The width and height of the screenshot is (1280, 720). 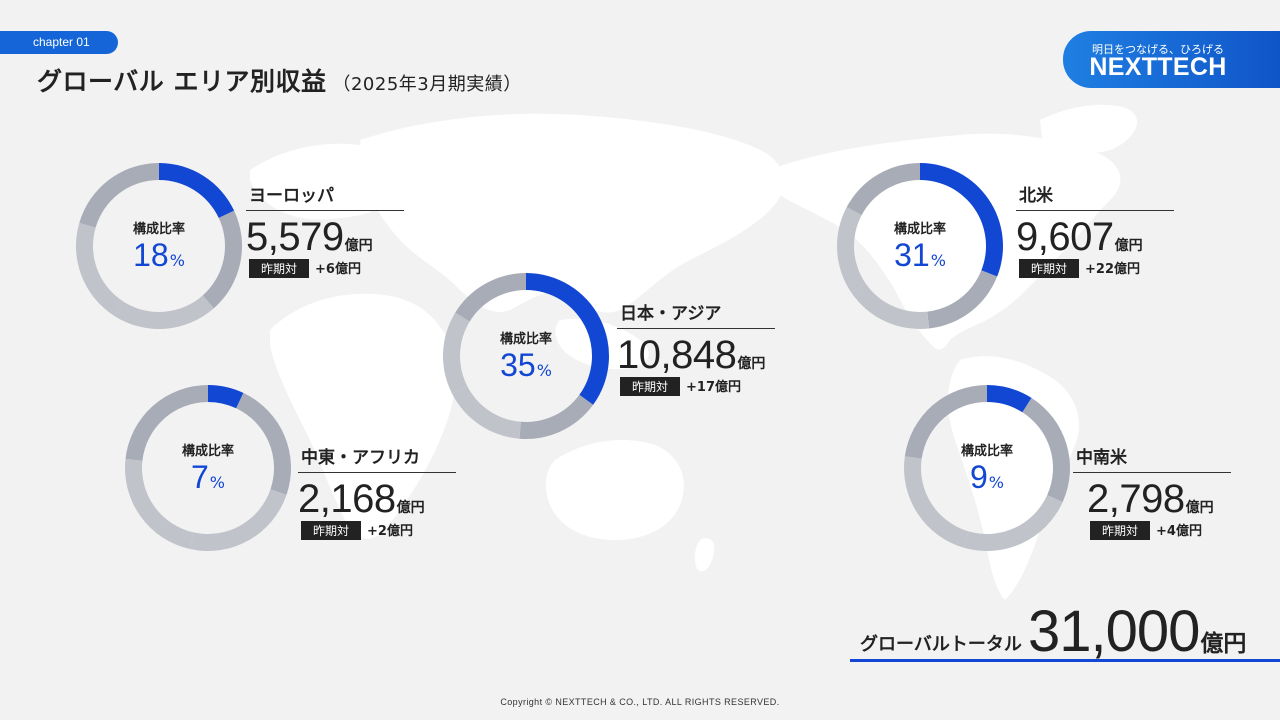 I want to click on donut-chart-middle-east-africa, so click(x=207, y=468).